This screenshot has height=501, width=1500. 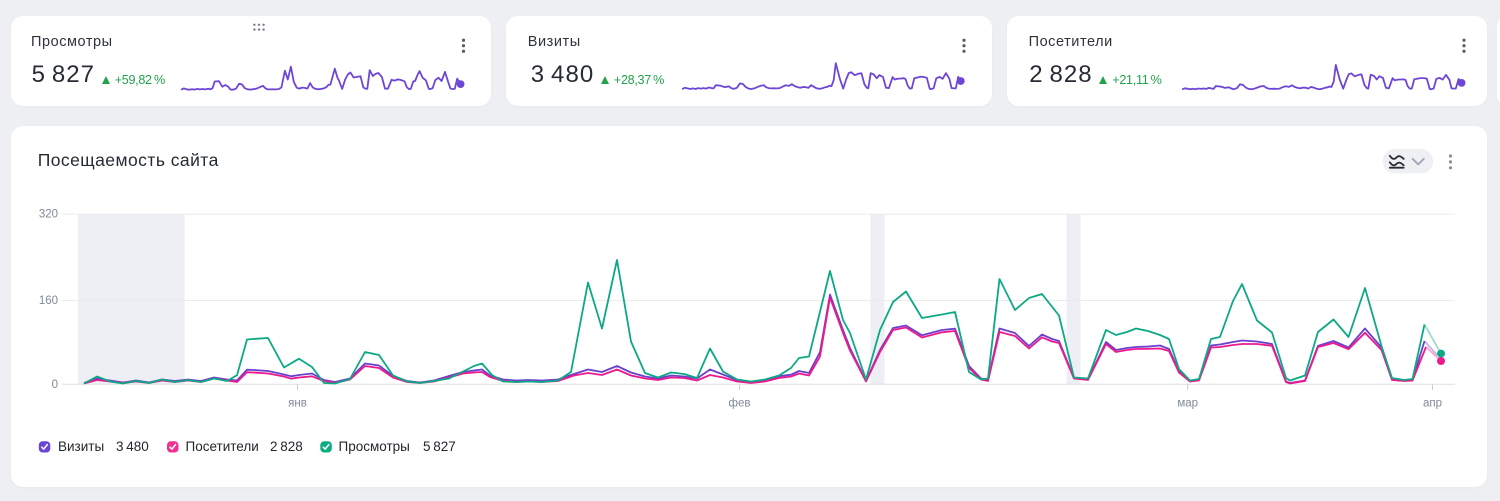 I want to click on svg-text: 0, so click(x=55, y=385).